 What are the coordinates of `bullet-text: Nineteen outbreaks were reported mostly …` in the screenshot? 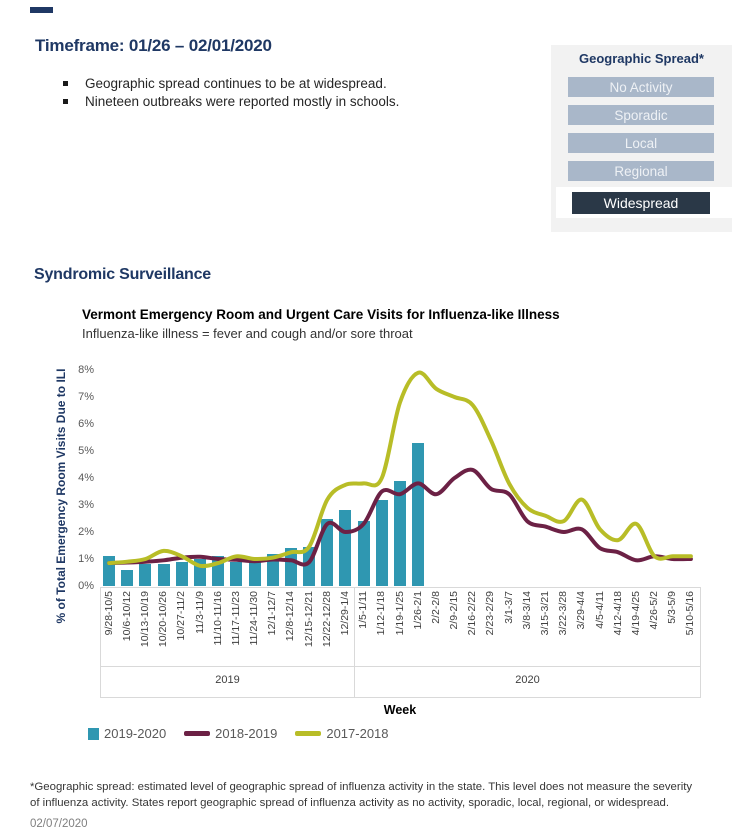 It's located at (242, 101).